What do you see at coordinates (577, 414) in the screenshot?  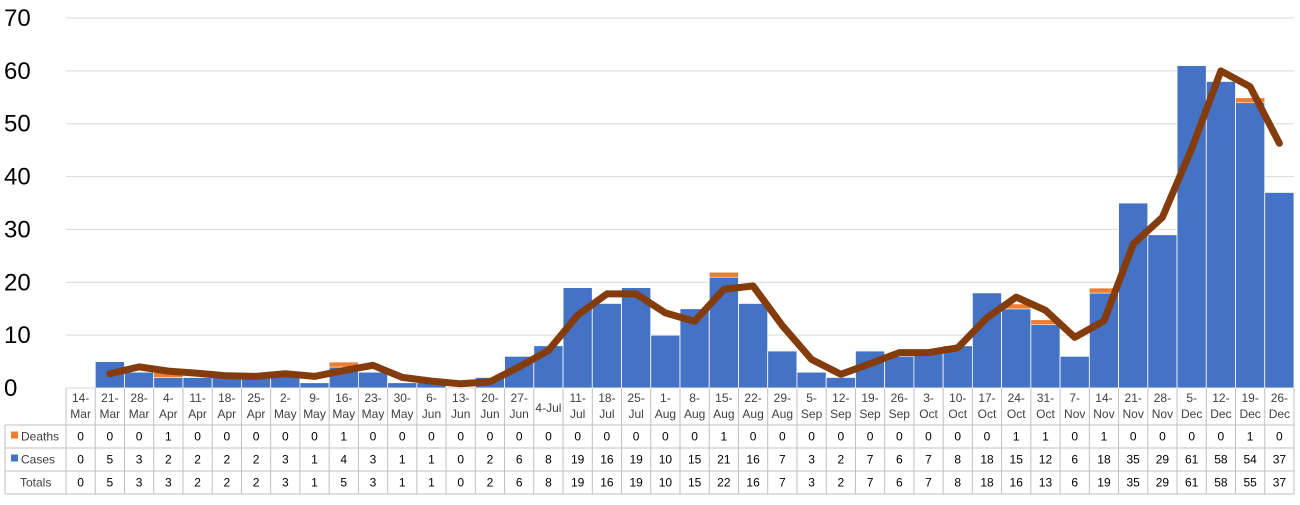 I see `x-category-label: Jul` at bounding box center [577, 414].